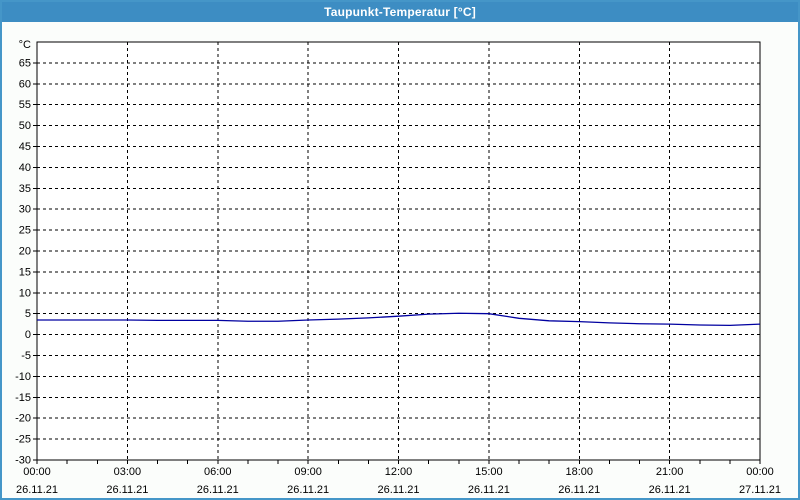 The height and width of the screenshot is (500, 800). What do you see at coordinates (26, 356) in the screenshot?
I see `y-tick-label: -5` at bounding box center [26, 356].